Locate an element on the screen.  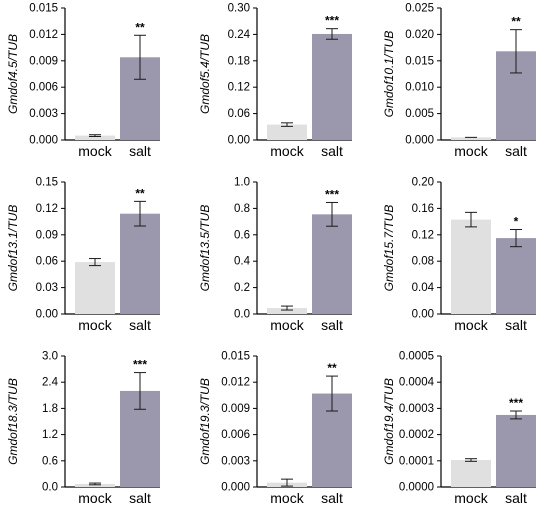
y-tick-label: 0.15 is located at coordinates (47, 183).